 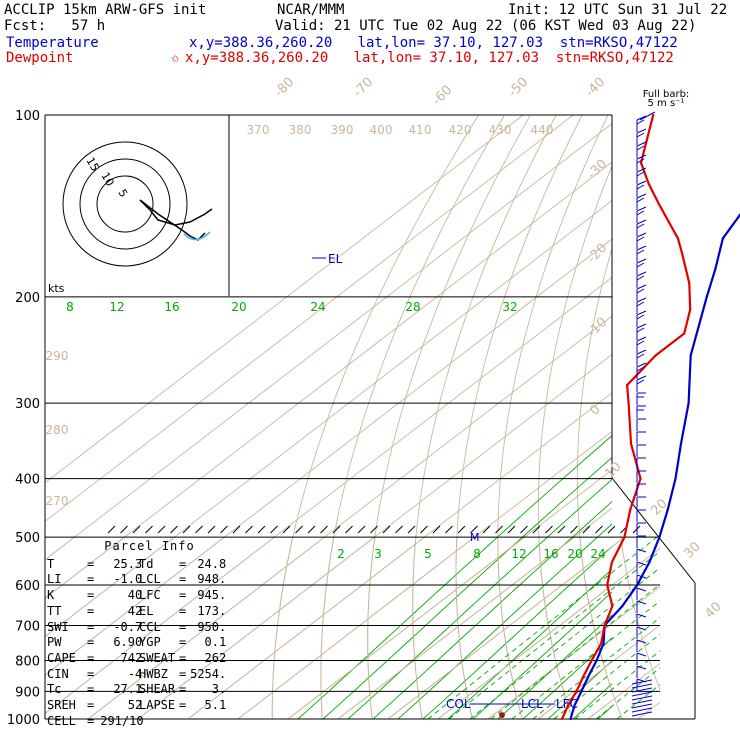 What do you see at coordinates (125, 204) in the screenshot?
I see `hodograph-ring` at bounding box center [125, 204].